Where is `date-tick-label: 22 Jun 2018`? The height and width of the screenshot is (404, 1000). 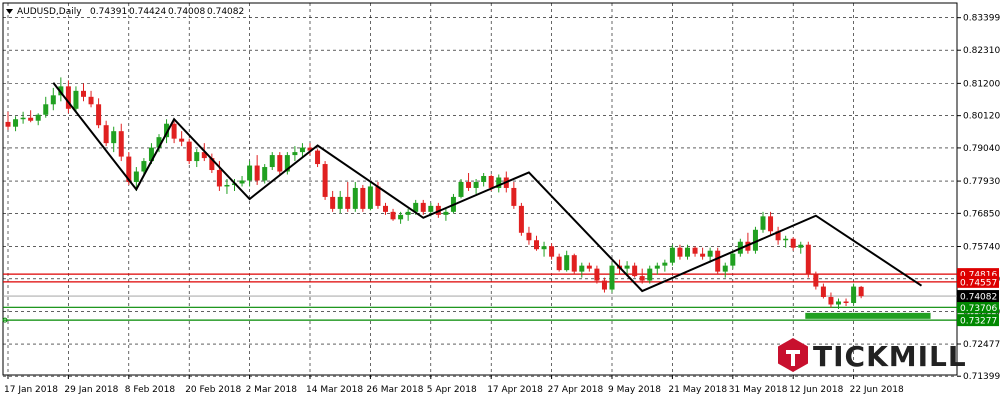
date-tick-label: 22 Jun 2018 is located at coordinates (877, 390).